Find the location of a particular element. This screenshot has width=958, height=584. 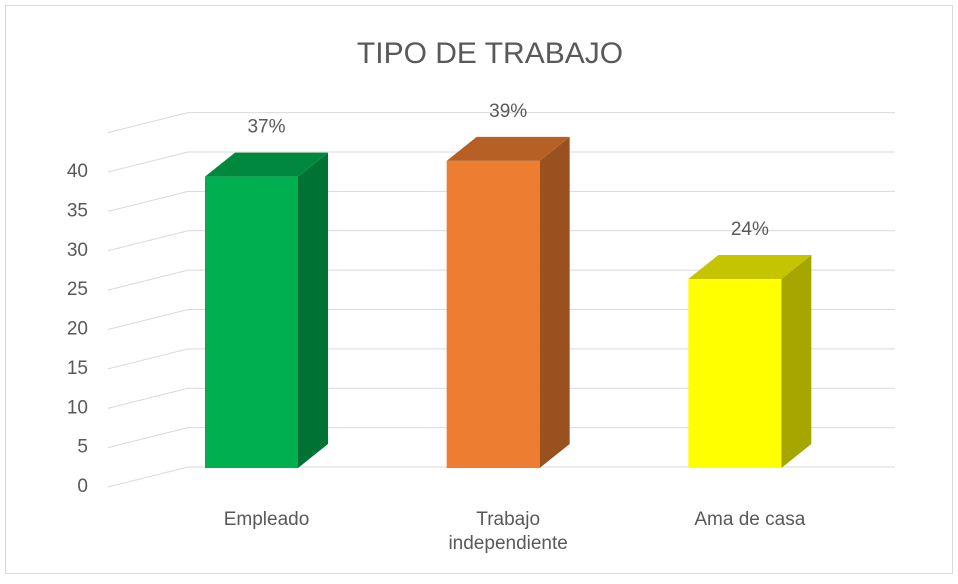

y-tick-label: 5 is located at coordinates (82, 447).